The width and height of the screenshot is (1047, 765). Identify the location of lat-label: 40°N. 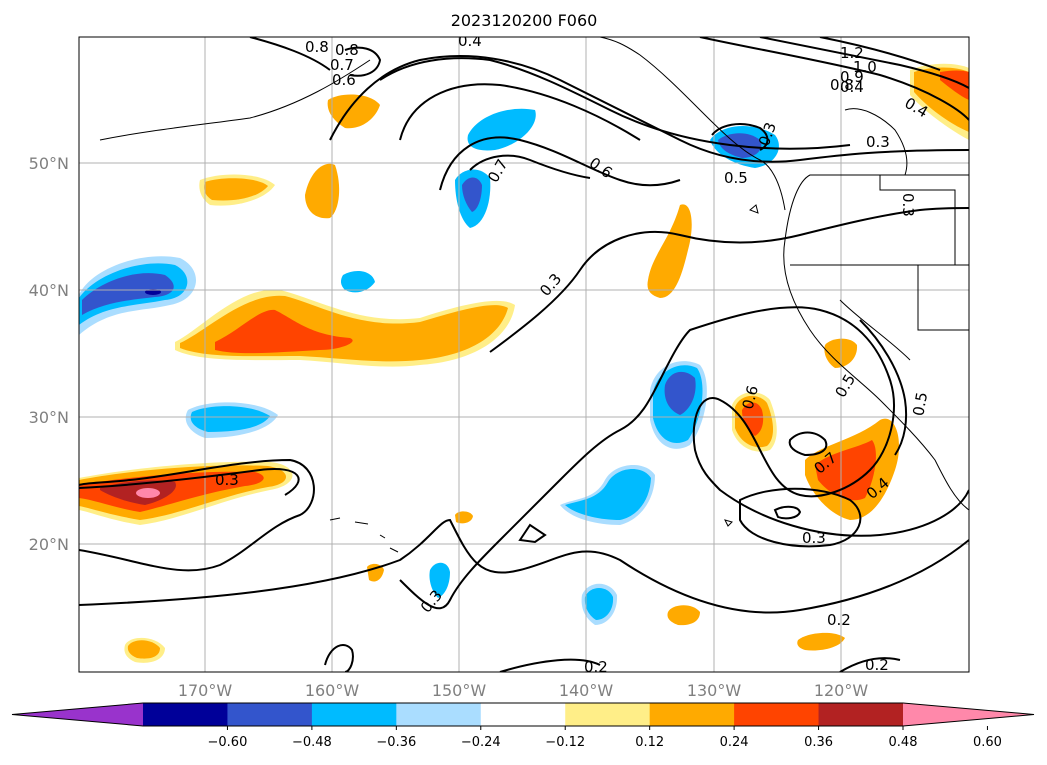
(49, 290).